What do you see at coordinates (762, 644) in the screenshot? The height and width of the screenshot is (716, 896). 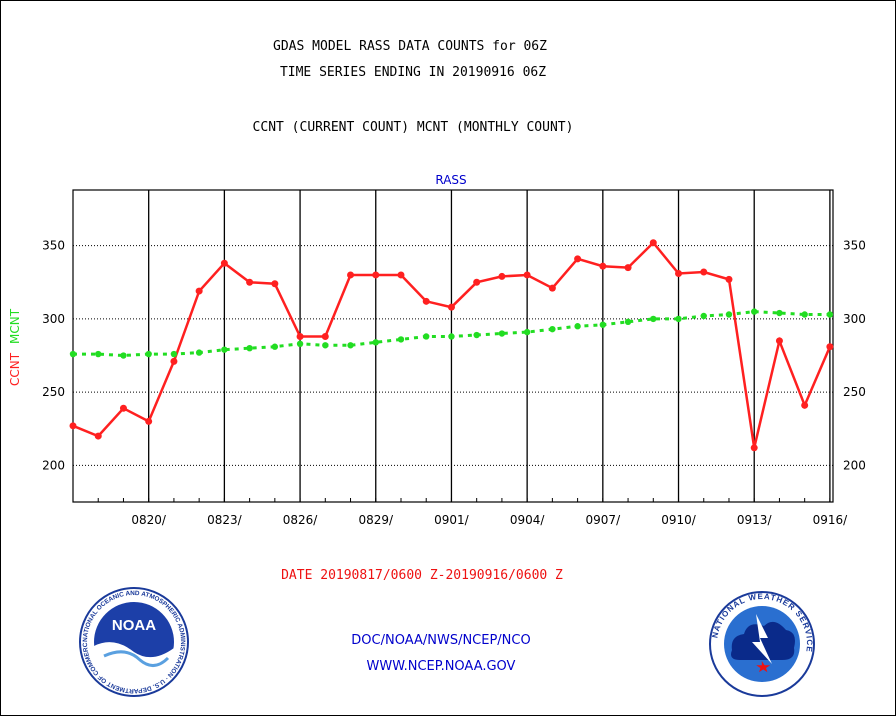 I see `nws-logo: NATIONAL WEATHER SERVICE` at bounding box center [762, 644].